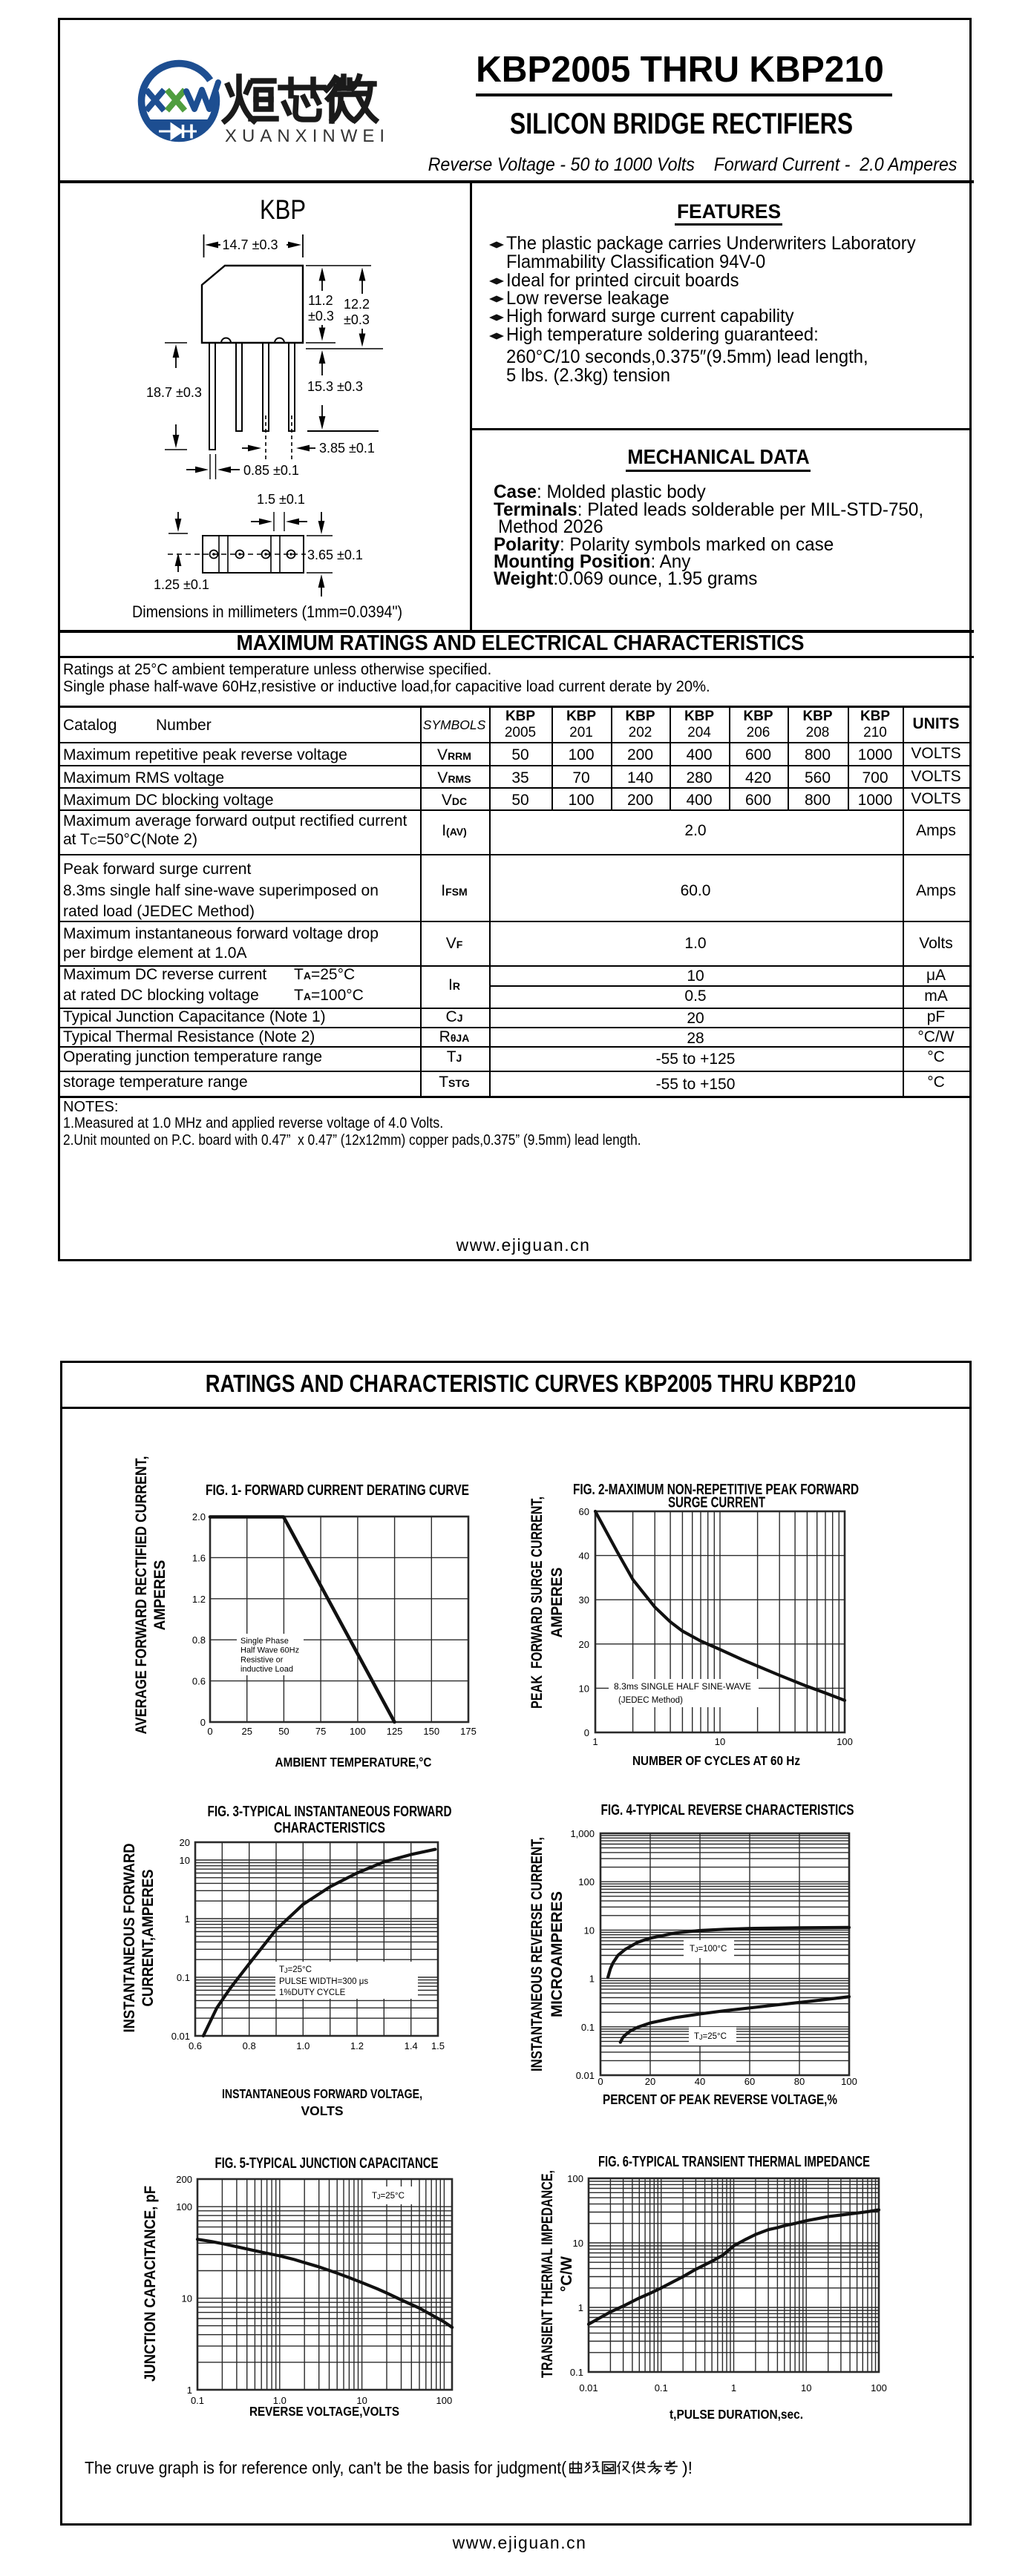 This screenshot has width=1031, height=2576. I want to click on svg-text: (JEDEC Method), so click(650, 1700).